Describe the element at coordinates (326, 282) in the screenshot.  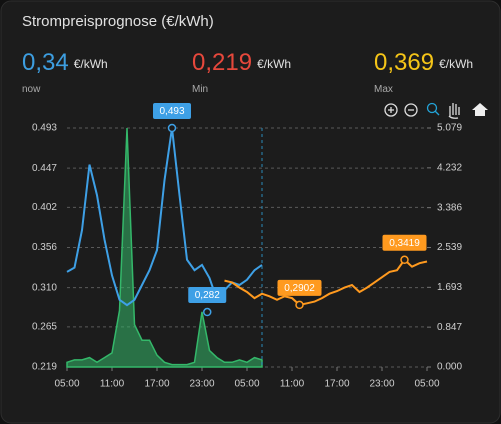
I see `line` at that location.